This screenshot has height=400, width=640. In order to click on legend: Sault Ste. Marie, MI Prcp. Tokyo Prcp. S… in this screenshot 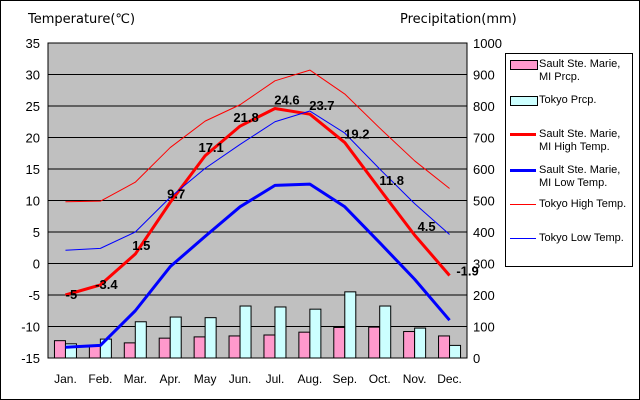, I will do `click(569, 160)`.